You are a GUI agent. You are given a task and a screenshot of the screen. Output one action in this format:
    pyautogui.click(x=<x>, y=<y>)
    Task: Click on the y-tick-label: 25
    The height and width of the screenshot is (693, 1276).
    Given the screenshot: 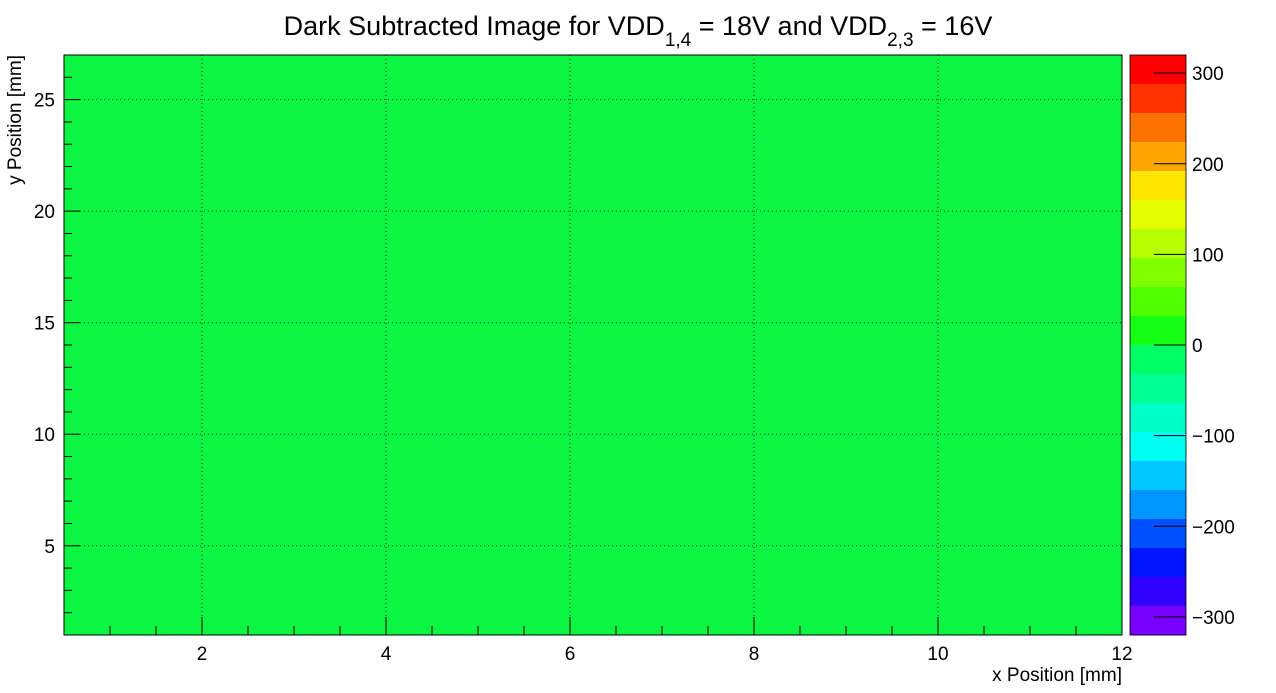 What is the action you would take?
    pyautogui.click(x=44, y=101)
    